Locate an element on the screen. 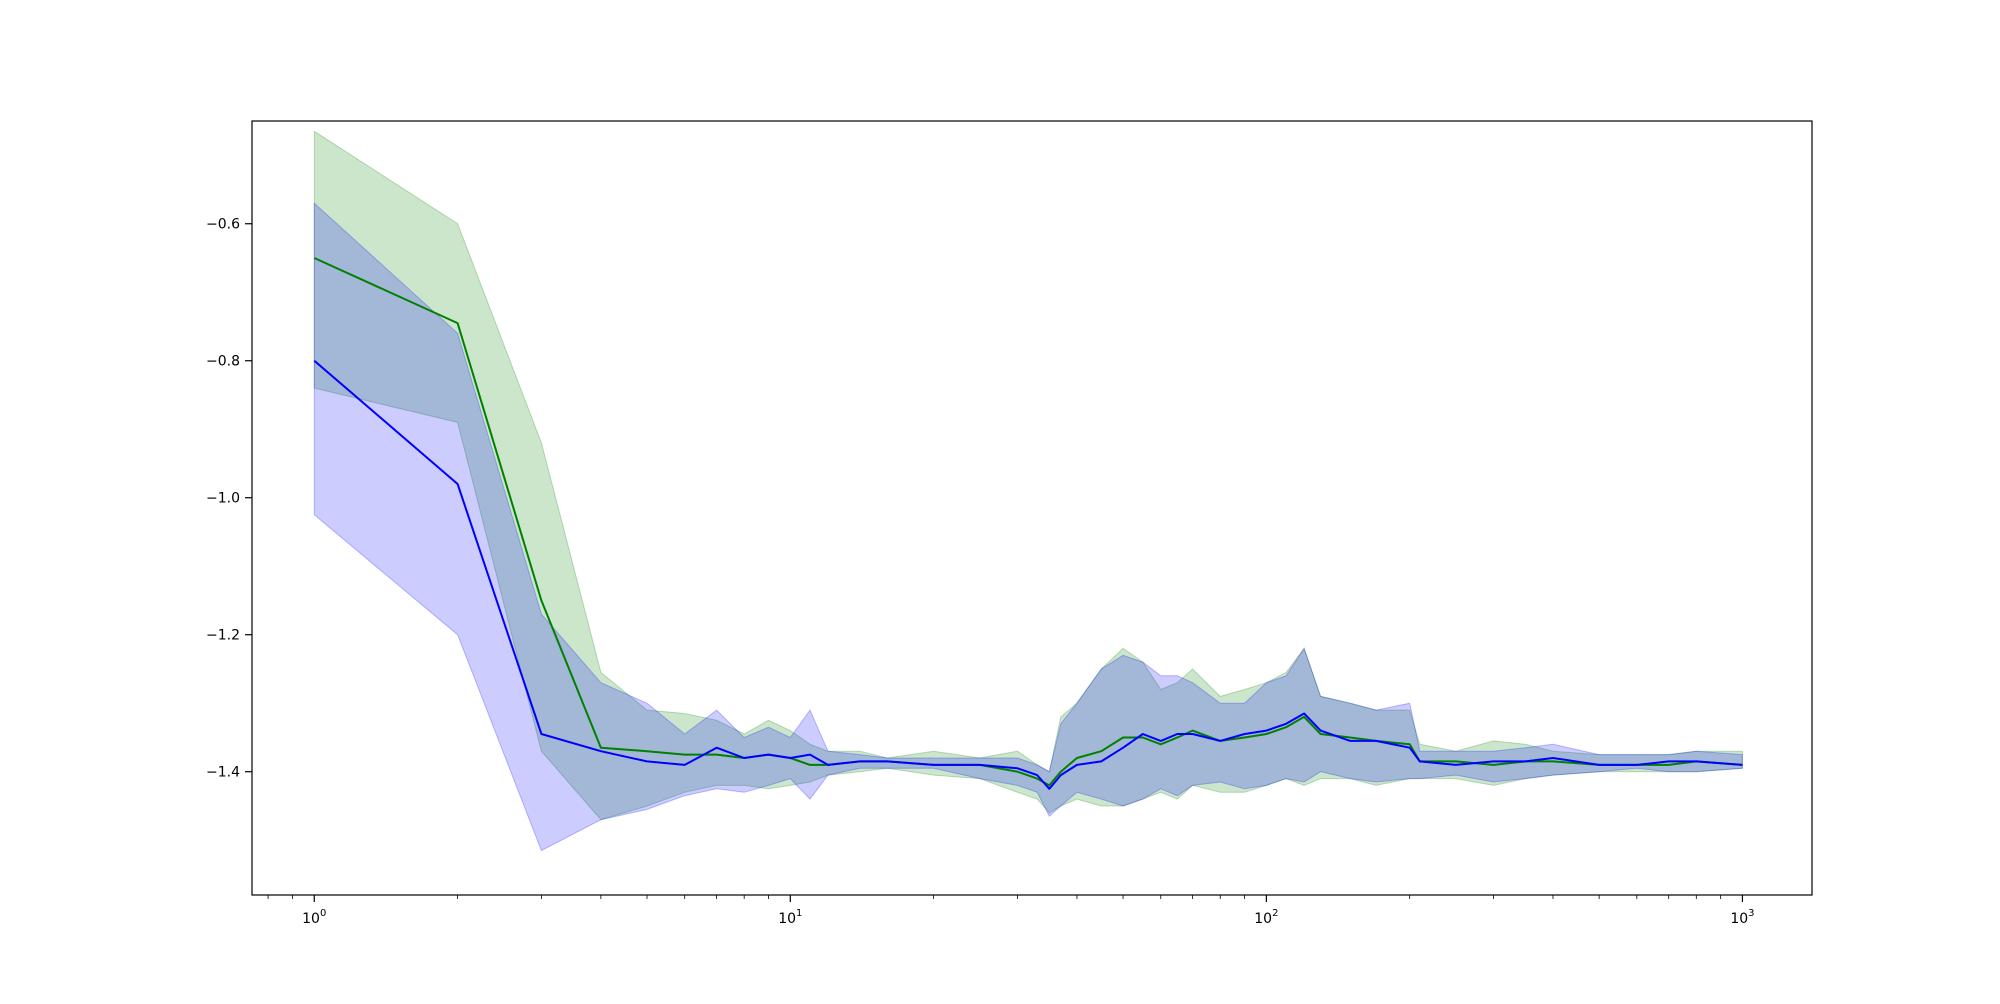 The height and width of the screenshot is (1004, 2000). y-axis: −0.6 −0.8 −1.0 −1.2 −1.4 is located at coordinates (229, 499).